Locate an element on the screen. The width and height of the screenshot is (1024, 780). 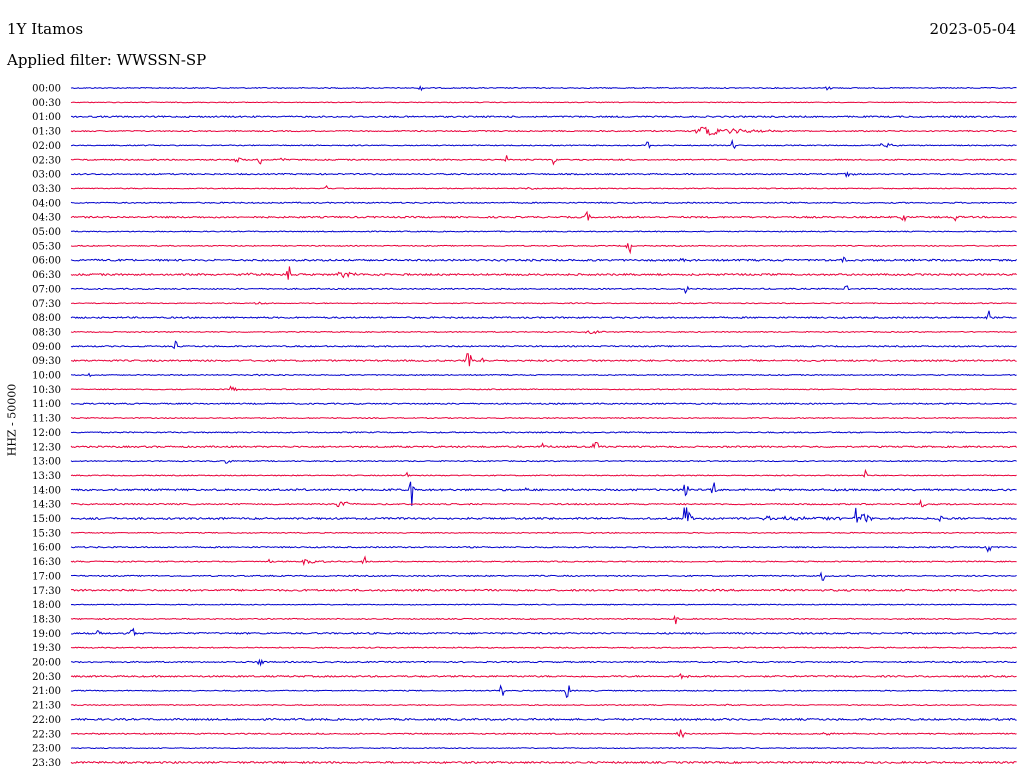
row-time-label: 11:00 is located at coordinates (46, 404).